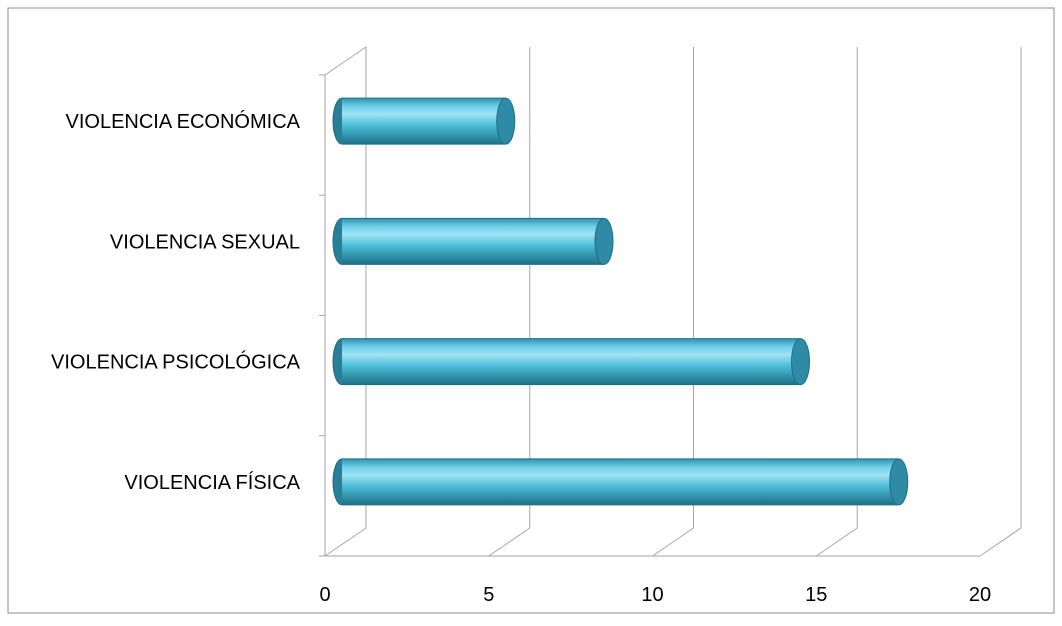 Image resolution: width=1062 pixels, height=626 pixels. Describe the element at coordinates (176, 362) in the screenshot. I see `category-label: VIOLENCIA PSICOLÓGICA` at that location.